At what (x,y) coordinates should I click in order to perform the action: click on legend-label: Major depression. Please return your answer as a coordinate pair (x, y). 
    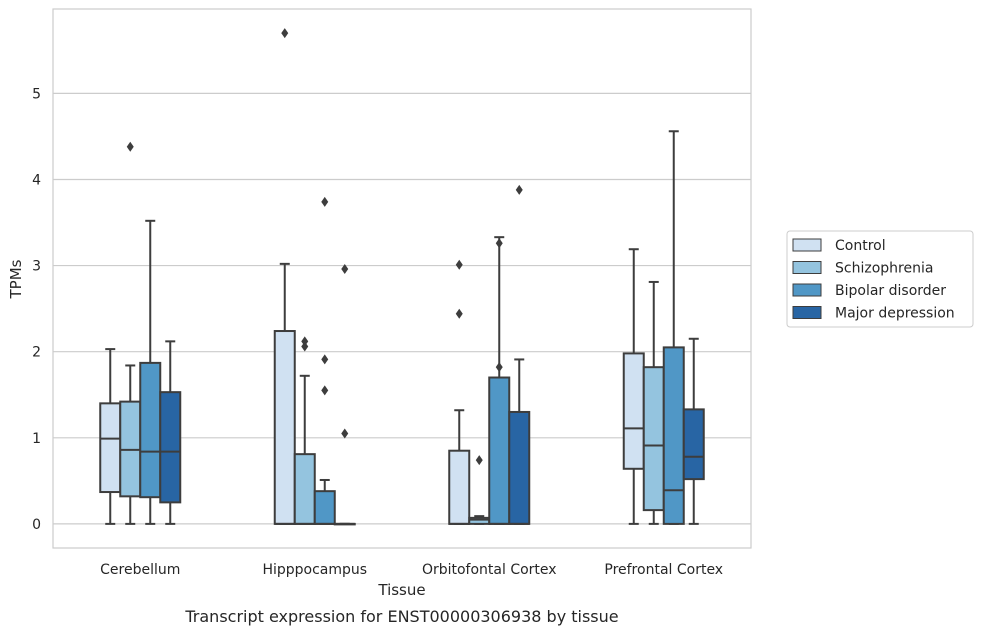
    Looking at the image, I should click on (895, 314).